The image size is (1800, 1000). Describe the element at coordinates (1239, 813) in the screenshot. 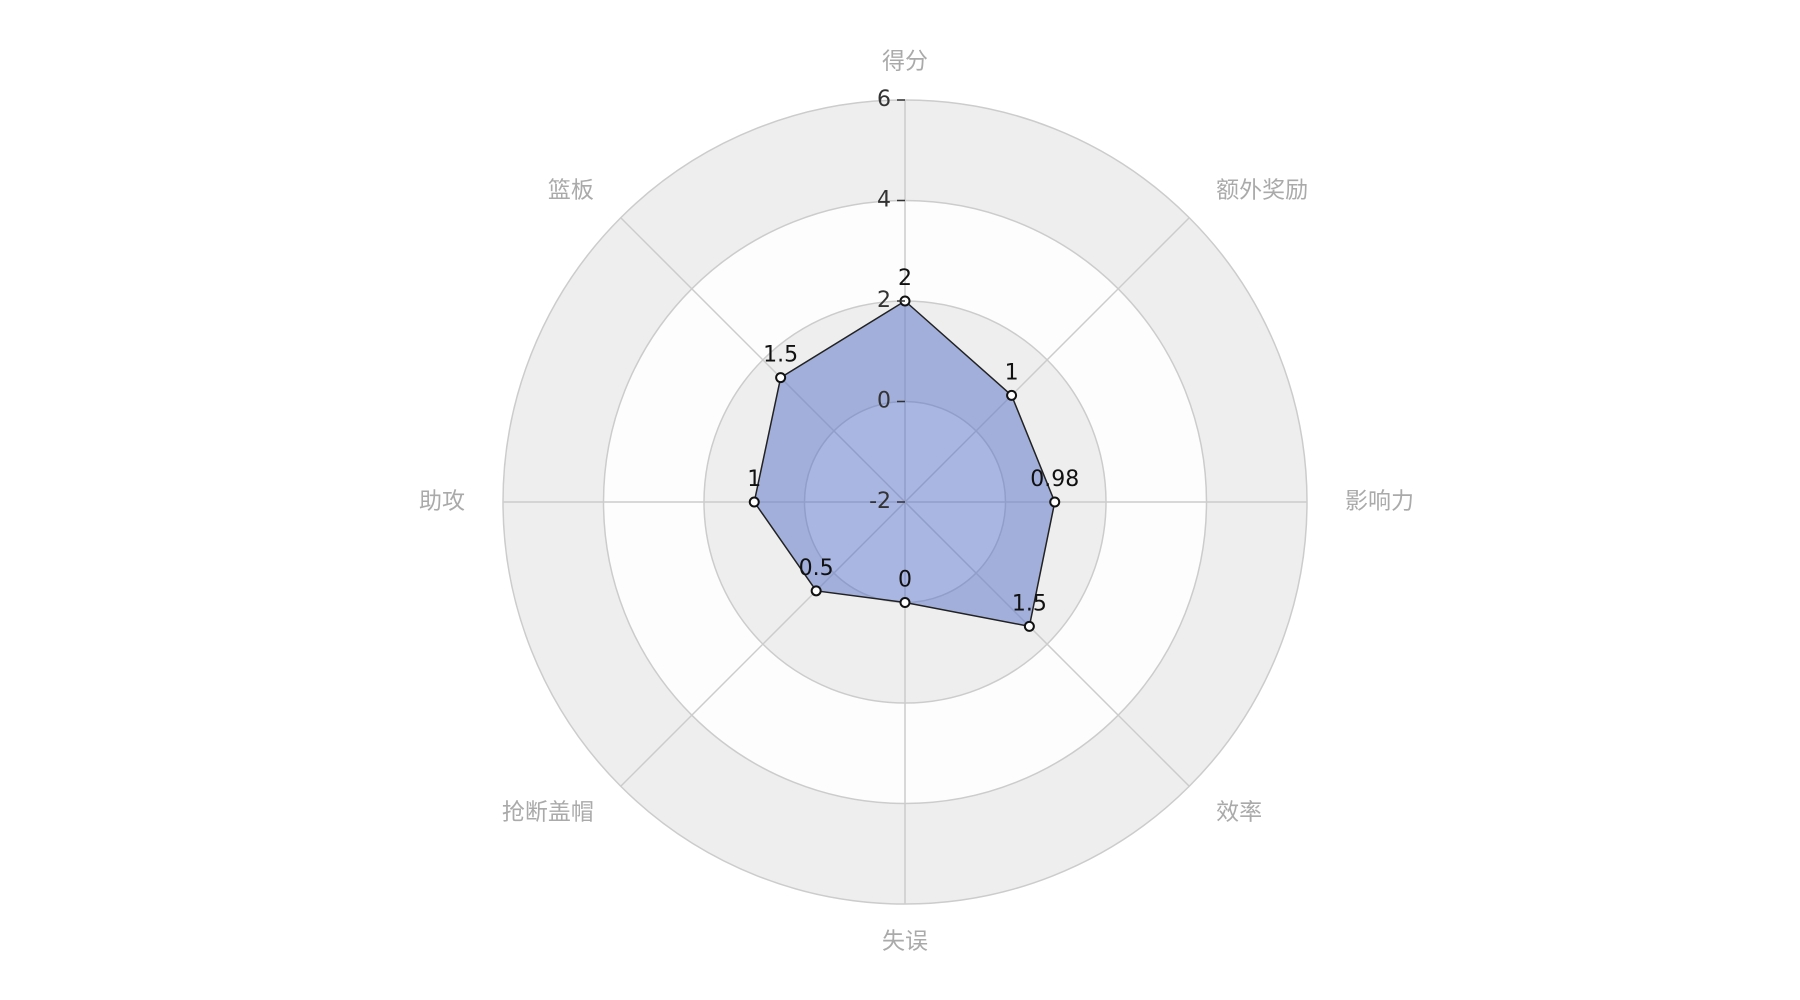

I see `indicator-label: 效率` at that location.